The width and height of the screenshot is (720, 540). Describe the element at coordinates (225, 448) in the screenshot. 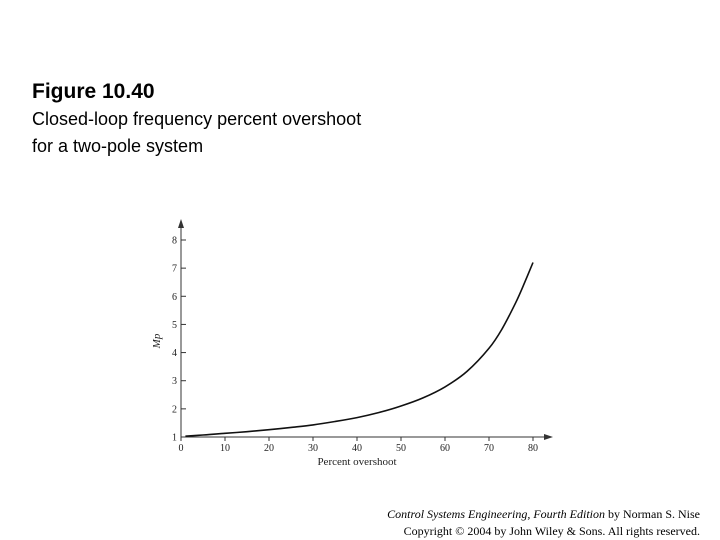

I see `x-tick-label: 10` at that location.